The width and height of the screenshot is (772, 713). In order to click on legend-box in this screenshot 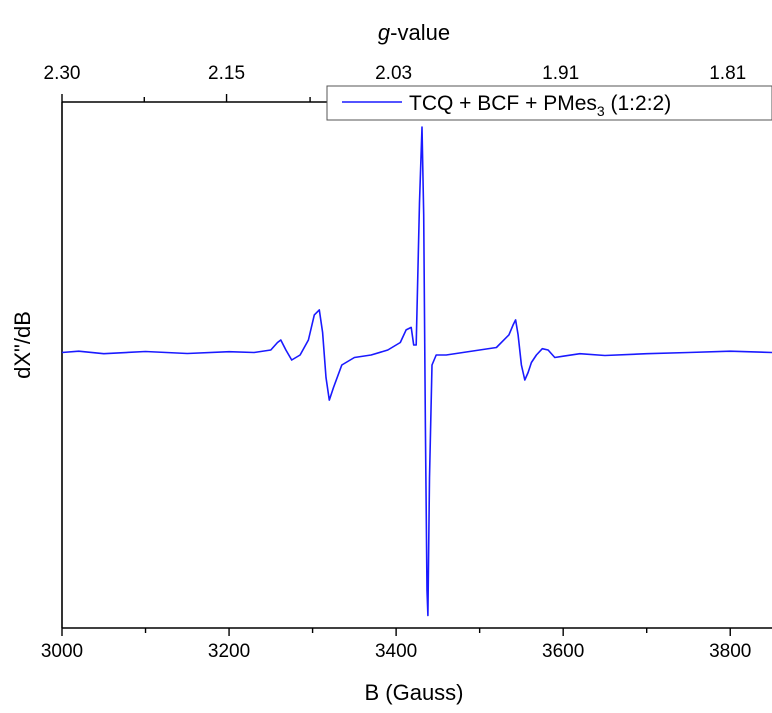, I will do `click(549, 103)`.